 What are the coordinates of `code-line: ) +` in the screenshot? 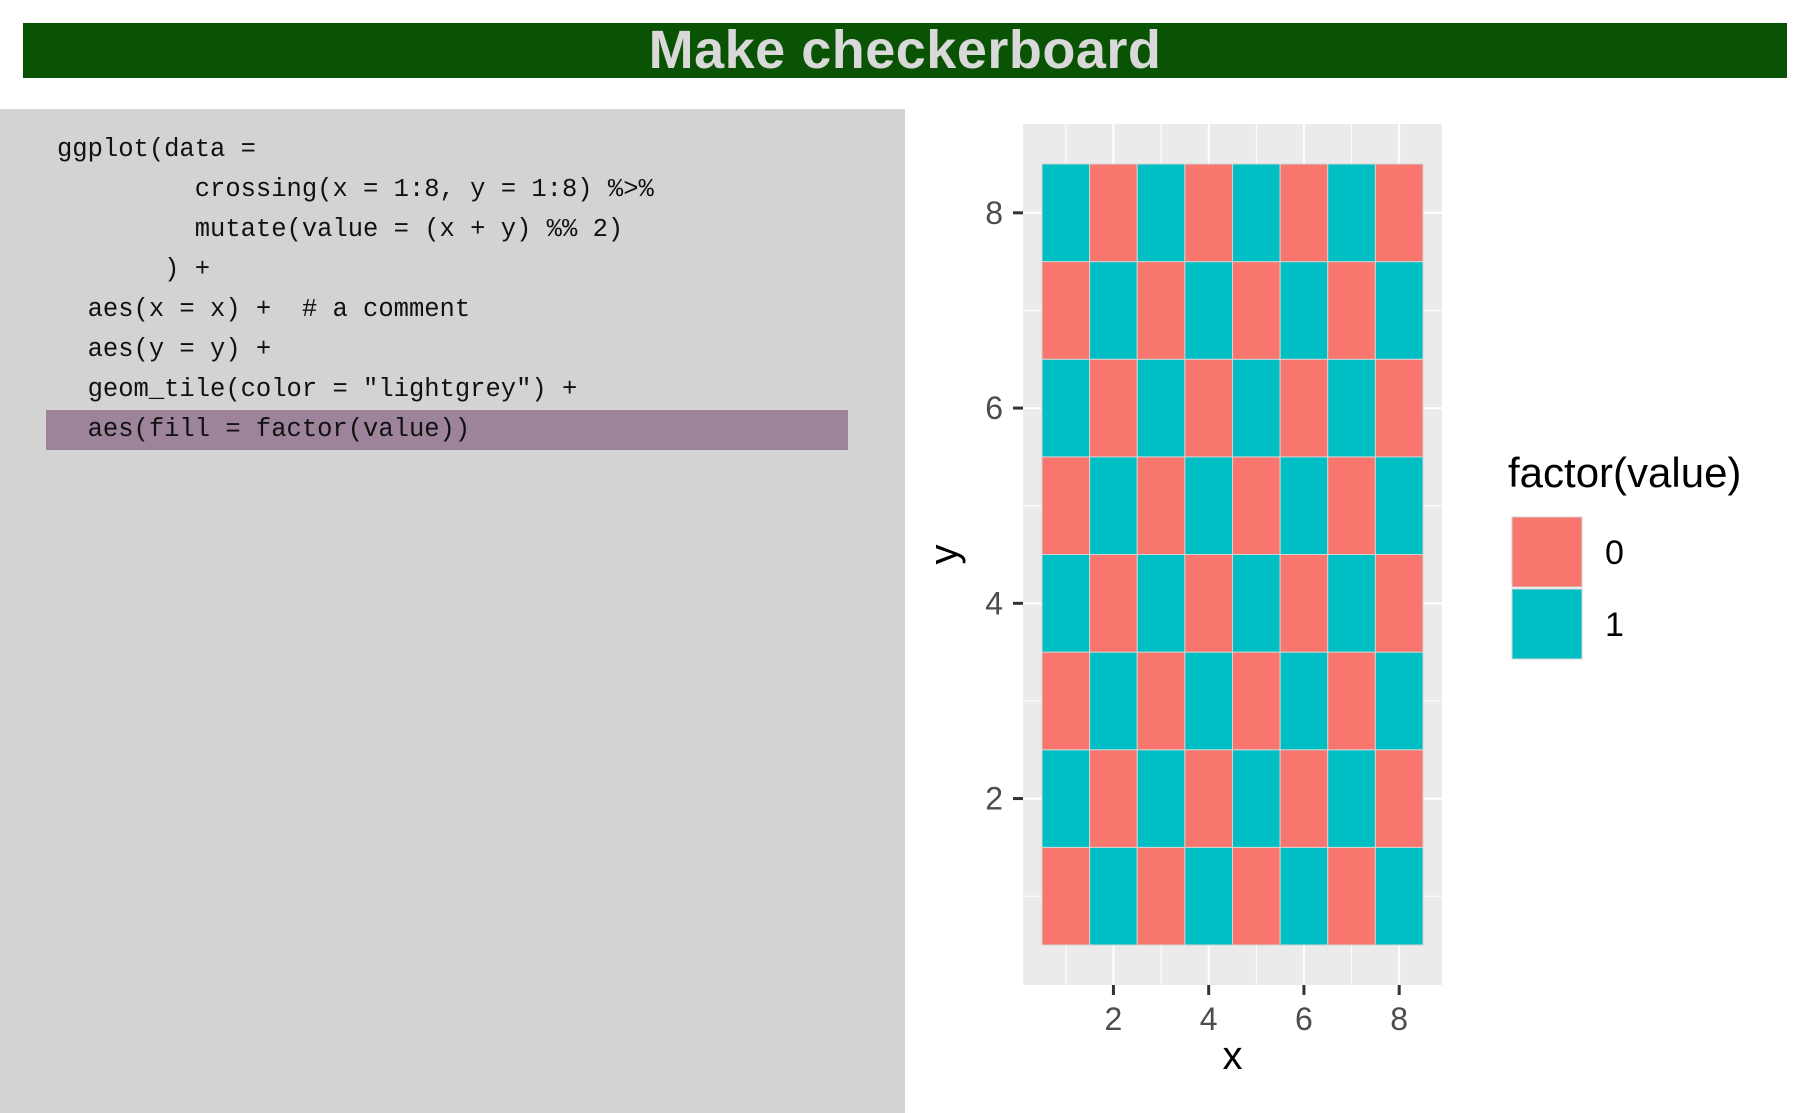 It's located at (134, 269).